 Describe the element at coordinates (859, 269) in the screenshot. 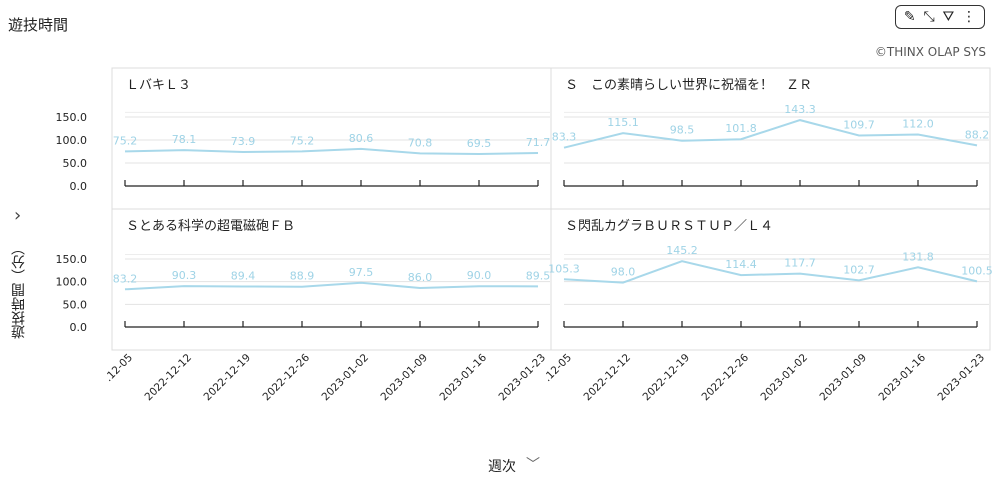

I see `data-label: 102.7` at that location.